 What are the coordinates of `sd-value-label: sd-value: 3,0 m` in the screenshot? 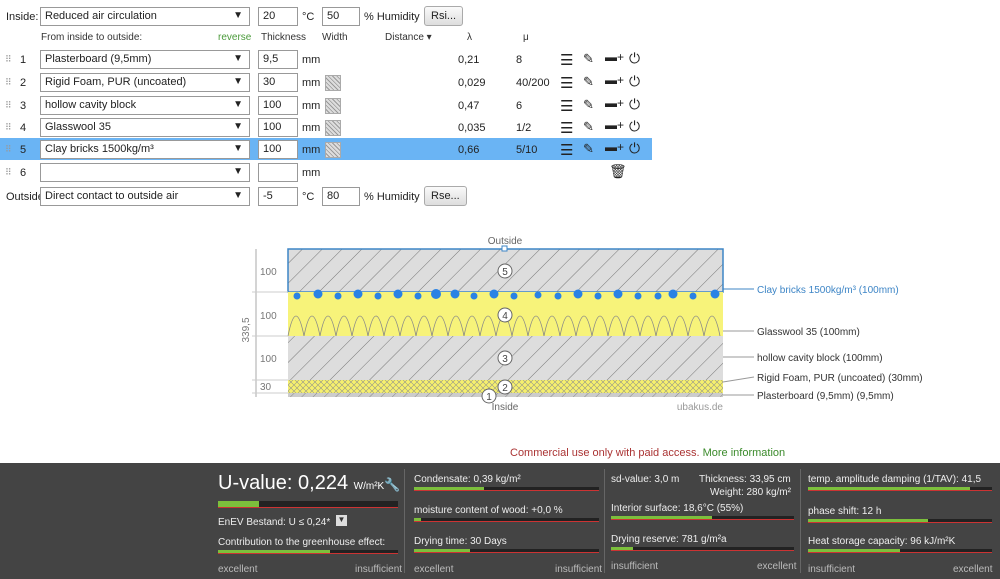 It's located at (645, 479).